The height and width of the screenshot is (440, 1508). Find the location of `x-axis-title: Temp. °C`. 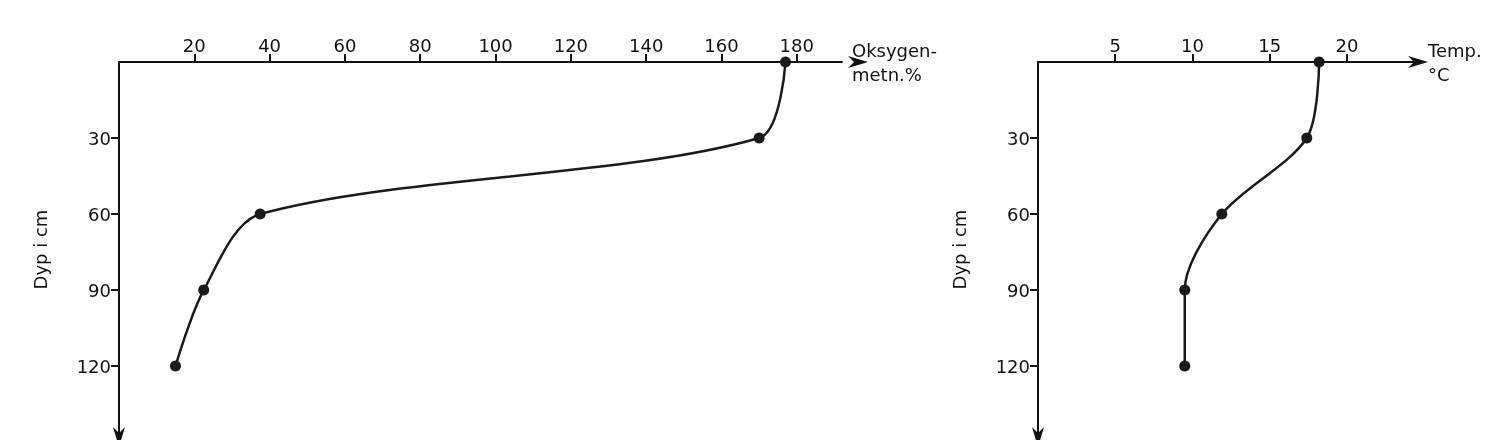

x-axis-title: Temp. °C is located at coordinates (1454, 62).